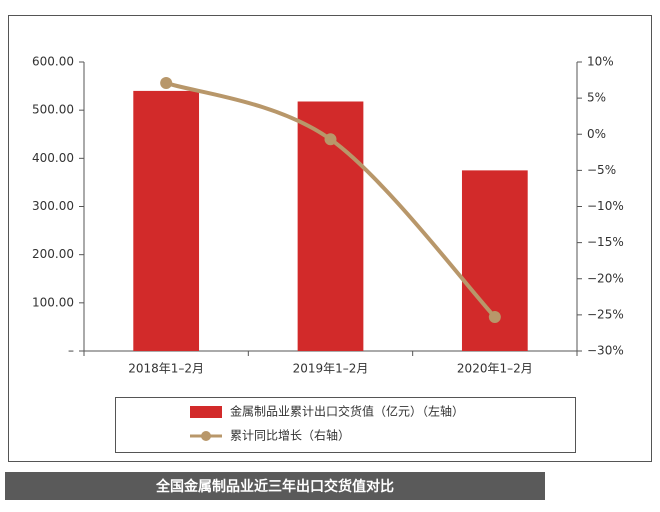 The height and width of the screenshot is (512, 660). What do you see at coordinates (605, 206) in the screenshot?
I see `y2-tick-label: −10%` at bounding box center [605, 206].